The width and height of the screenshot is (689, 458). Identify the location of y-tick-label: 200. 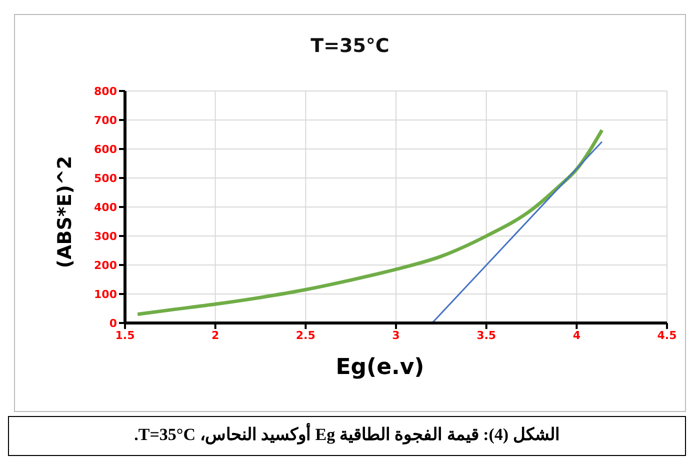
(106, 265).